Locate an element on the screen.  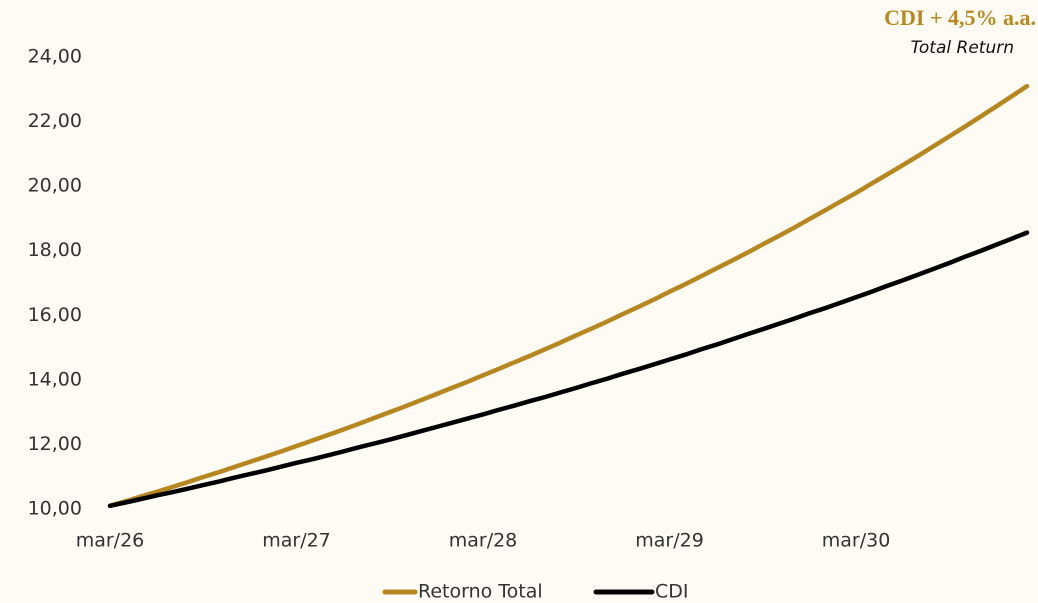
legend-label: CDI is located at coordinates (672, 592).